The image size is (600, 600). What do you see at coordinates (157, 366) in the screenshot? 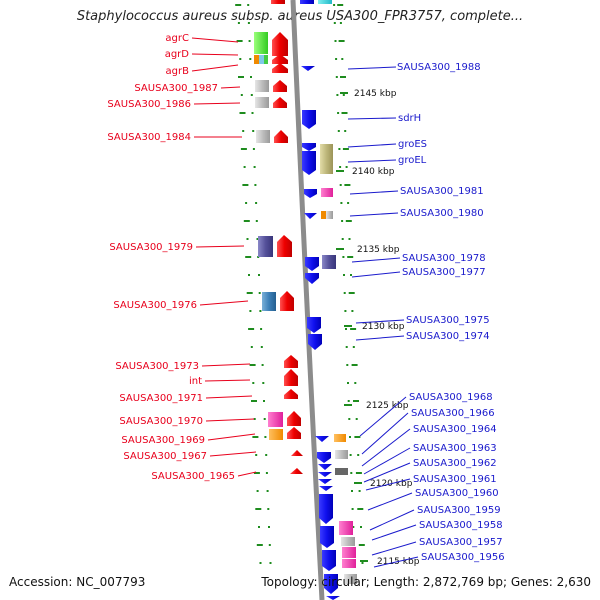
I see `gene-label-1973: SAUSA300_1973` at bounding box center [157, 366].